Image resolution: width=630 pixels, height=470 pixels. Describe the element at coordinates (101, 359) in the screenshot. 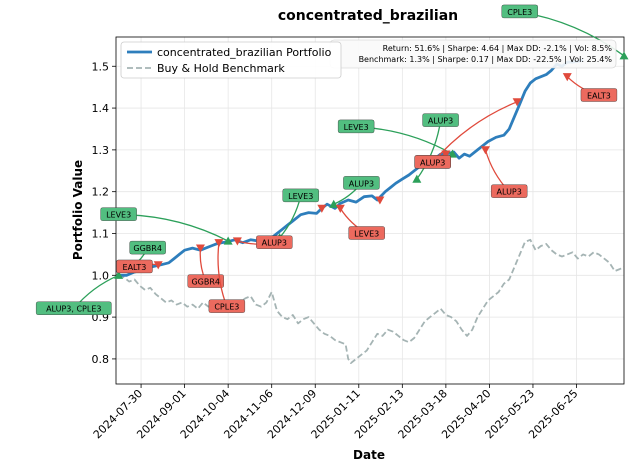

I see `y-tick-label: 0.8` at that location.